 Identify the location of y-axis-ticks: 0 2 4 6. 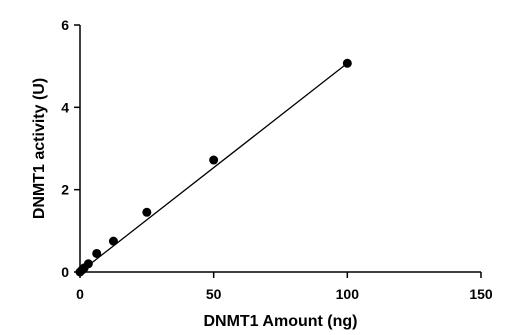
(70, 148).